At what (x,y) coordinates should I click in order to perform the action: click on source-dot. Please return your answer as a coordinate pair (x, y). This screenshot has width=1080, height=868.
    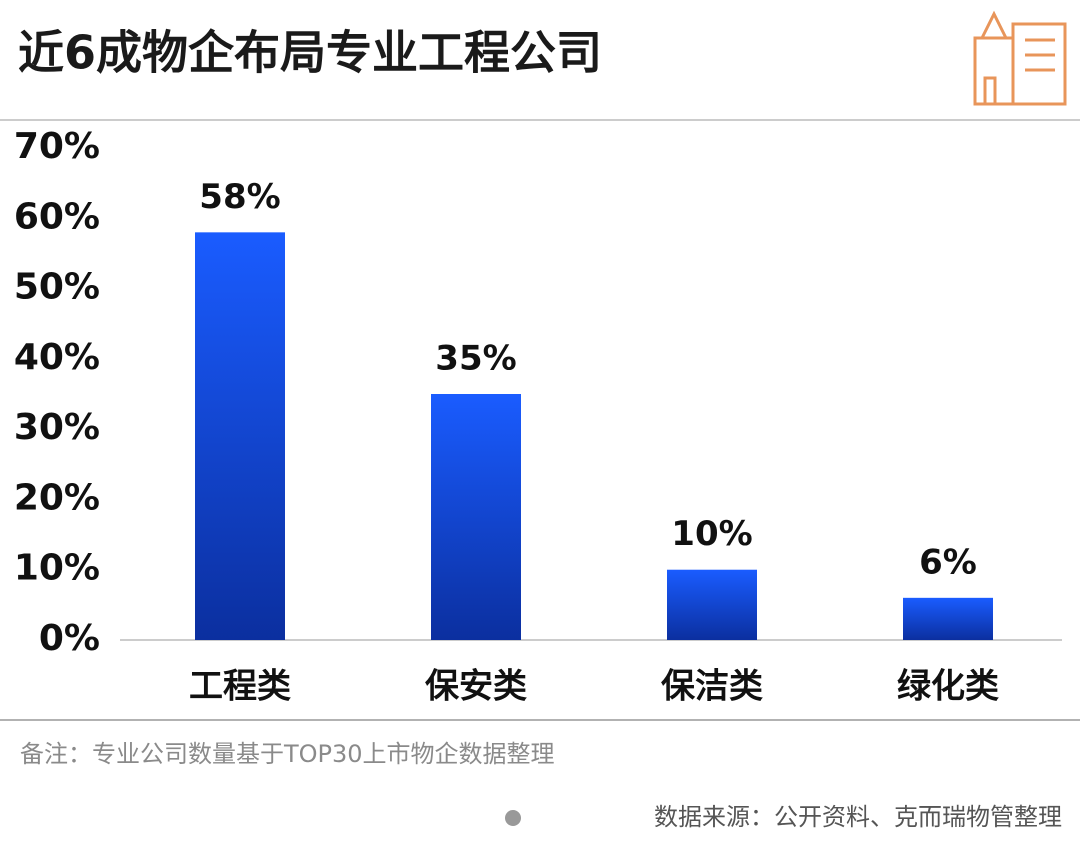
    Looking at the image, I should click on (513, 818).